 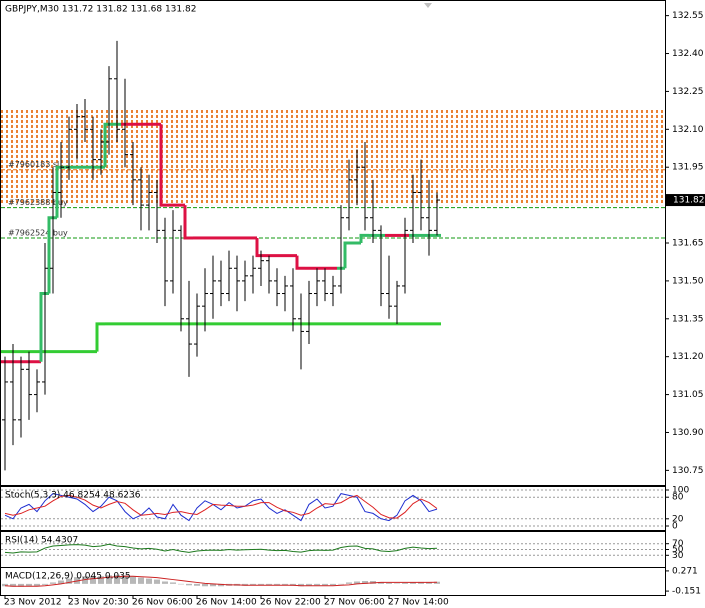 I want to click on x-tick-label: 23 Nov 2012, so click(x=33, y=603).